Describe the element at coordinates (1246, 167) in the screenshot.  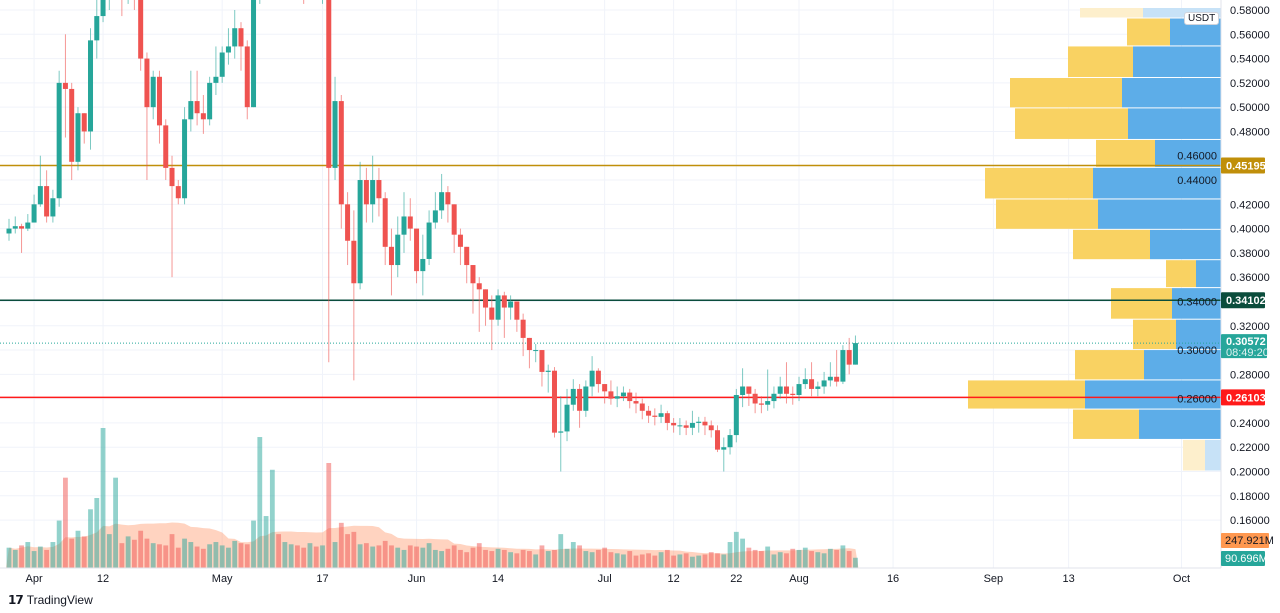
I see `level-price-label: 0.45195` at that location.